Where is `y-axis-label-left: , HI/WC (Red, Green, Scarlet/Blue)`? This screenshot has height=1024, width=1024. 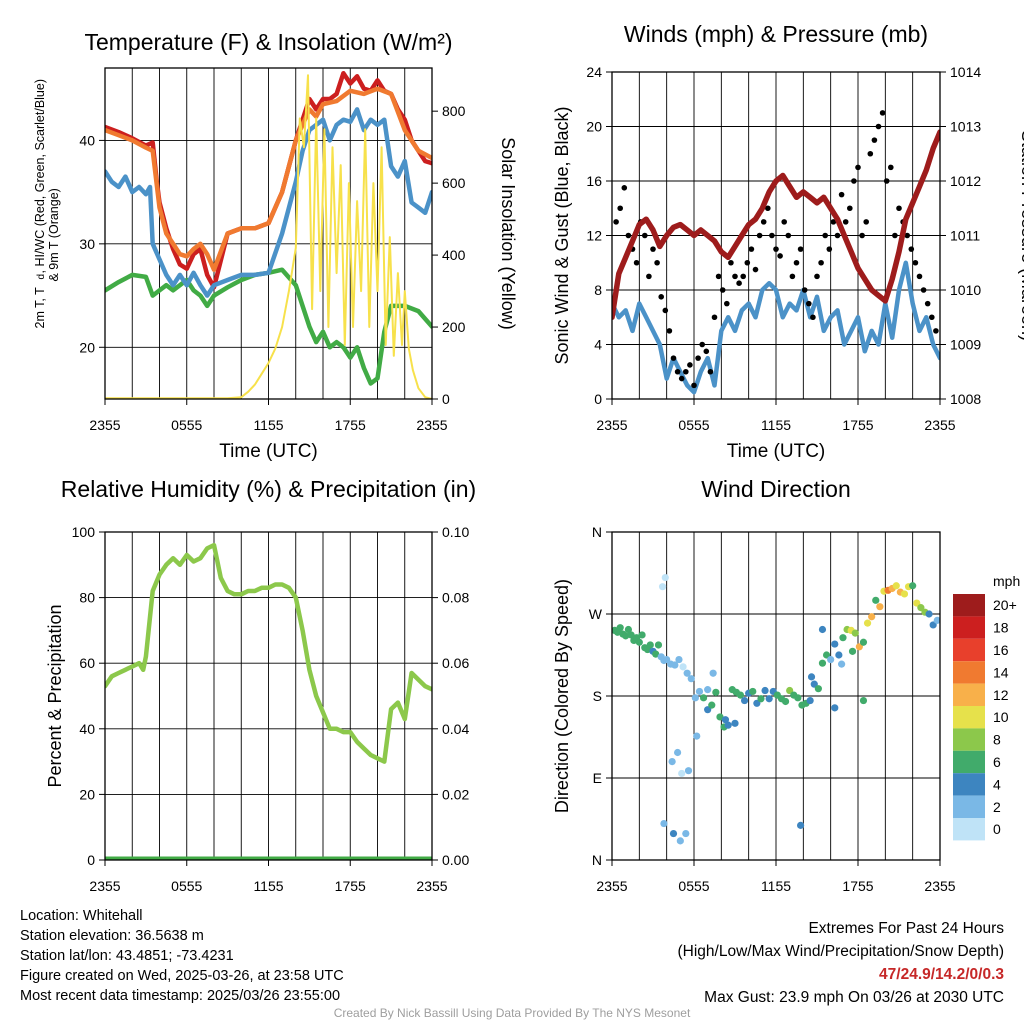
y-axis-label-left: , HI/WC (Red, Green, Scarlet/Blue) is located at coordinates (40, 176).